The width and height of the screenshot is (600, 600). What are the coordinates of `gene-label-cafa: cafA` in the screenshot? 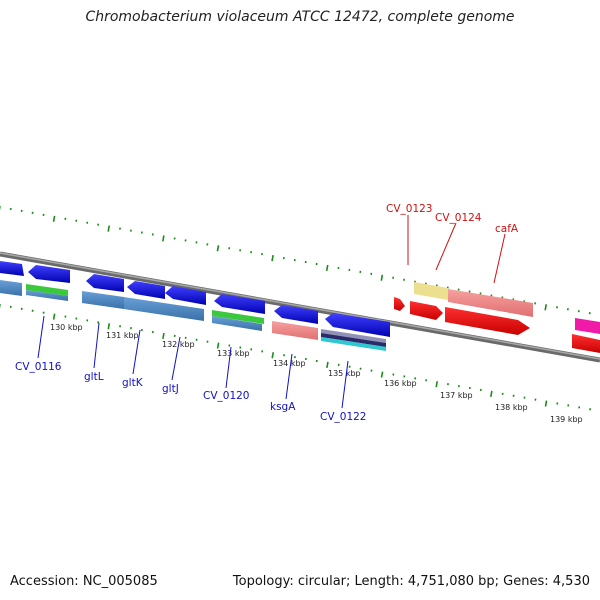 It's located at (507, 229).